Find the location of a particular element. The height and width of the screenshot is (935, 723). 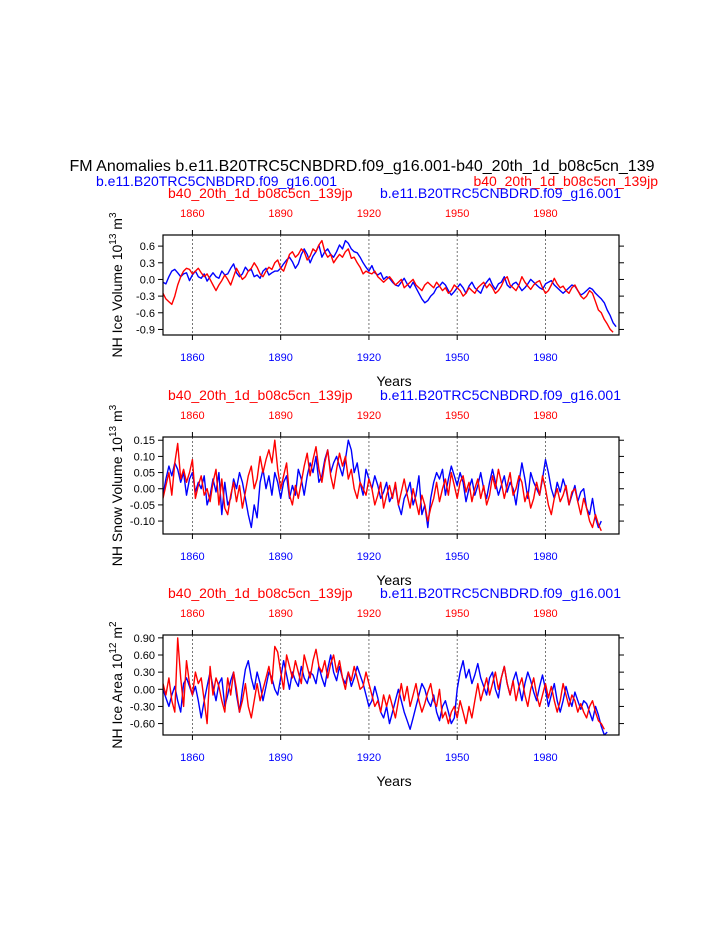

y-axis-label: NH Snow Volume 1013 m3 is located at coordinates (116, 485).